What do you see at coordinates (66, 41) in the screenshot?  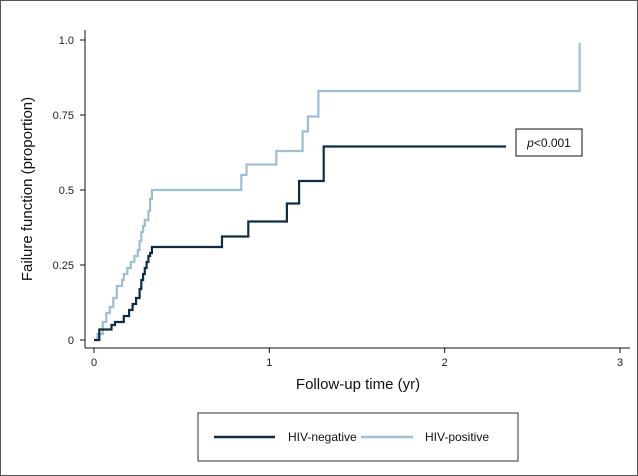 I see `y-tick-label: 1.0` at bounding box center [66, 41].